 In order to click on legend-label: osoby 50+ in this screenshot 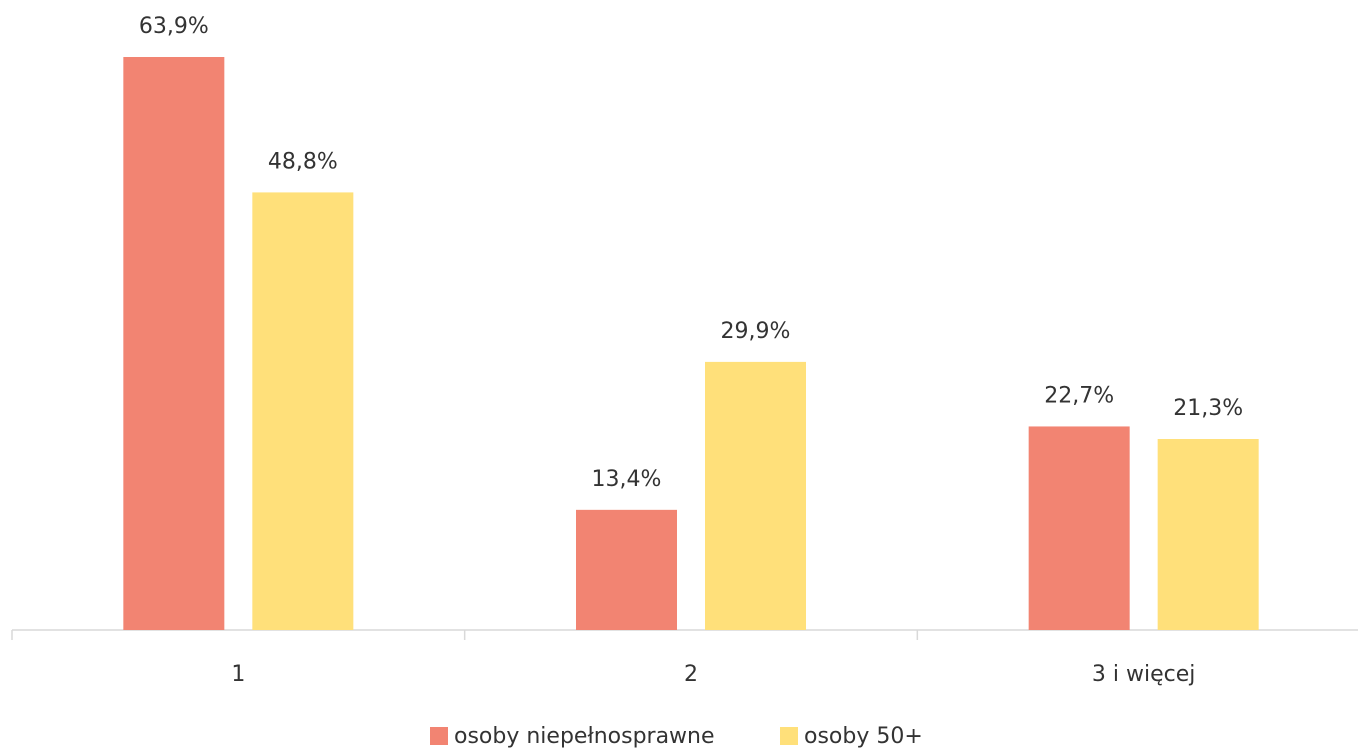, I will do `click(863, 736)`.